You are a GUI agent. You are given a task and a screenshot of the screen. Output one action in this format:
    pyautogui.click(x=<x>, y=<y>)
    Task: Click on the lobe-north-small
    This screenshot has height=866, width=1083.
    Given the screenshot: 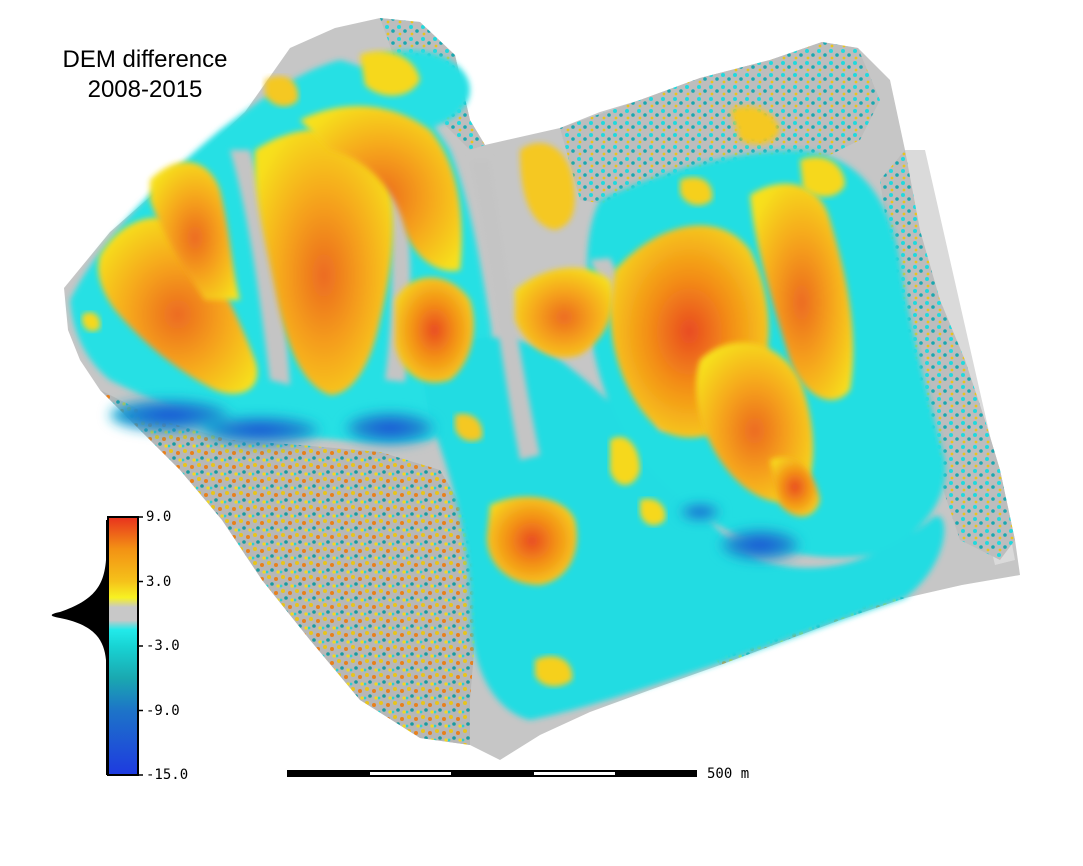 What is the action you would take?
    pyautogui.click(x=282, y=91)
    